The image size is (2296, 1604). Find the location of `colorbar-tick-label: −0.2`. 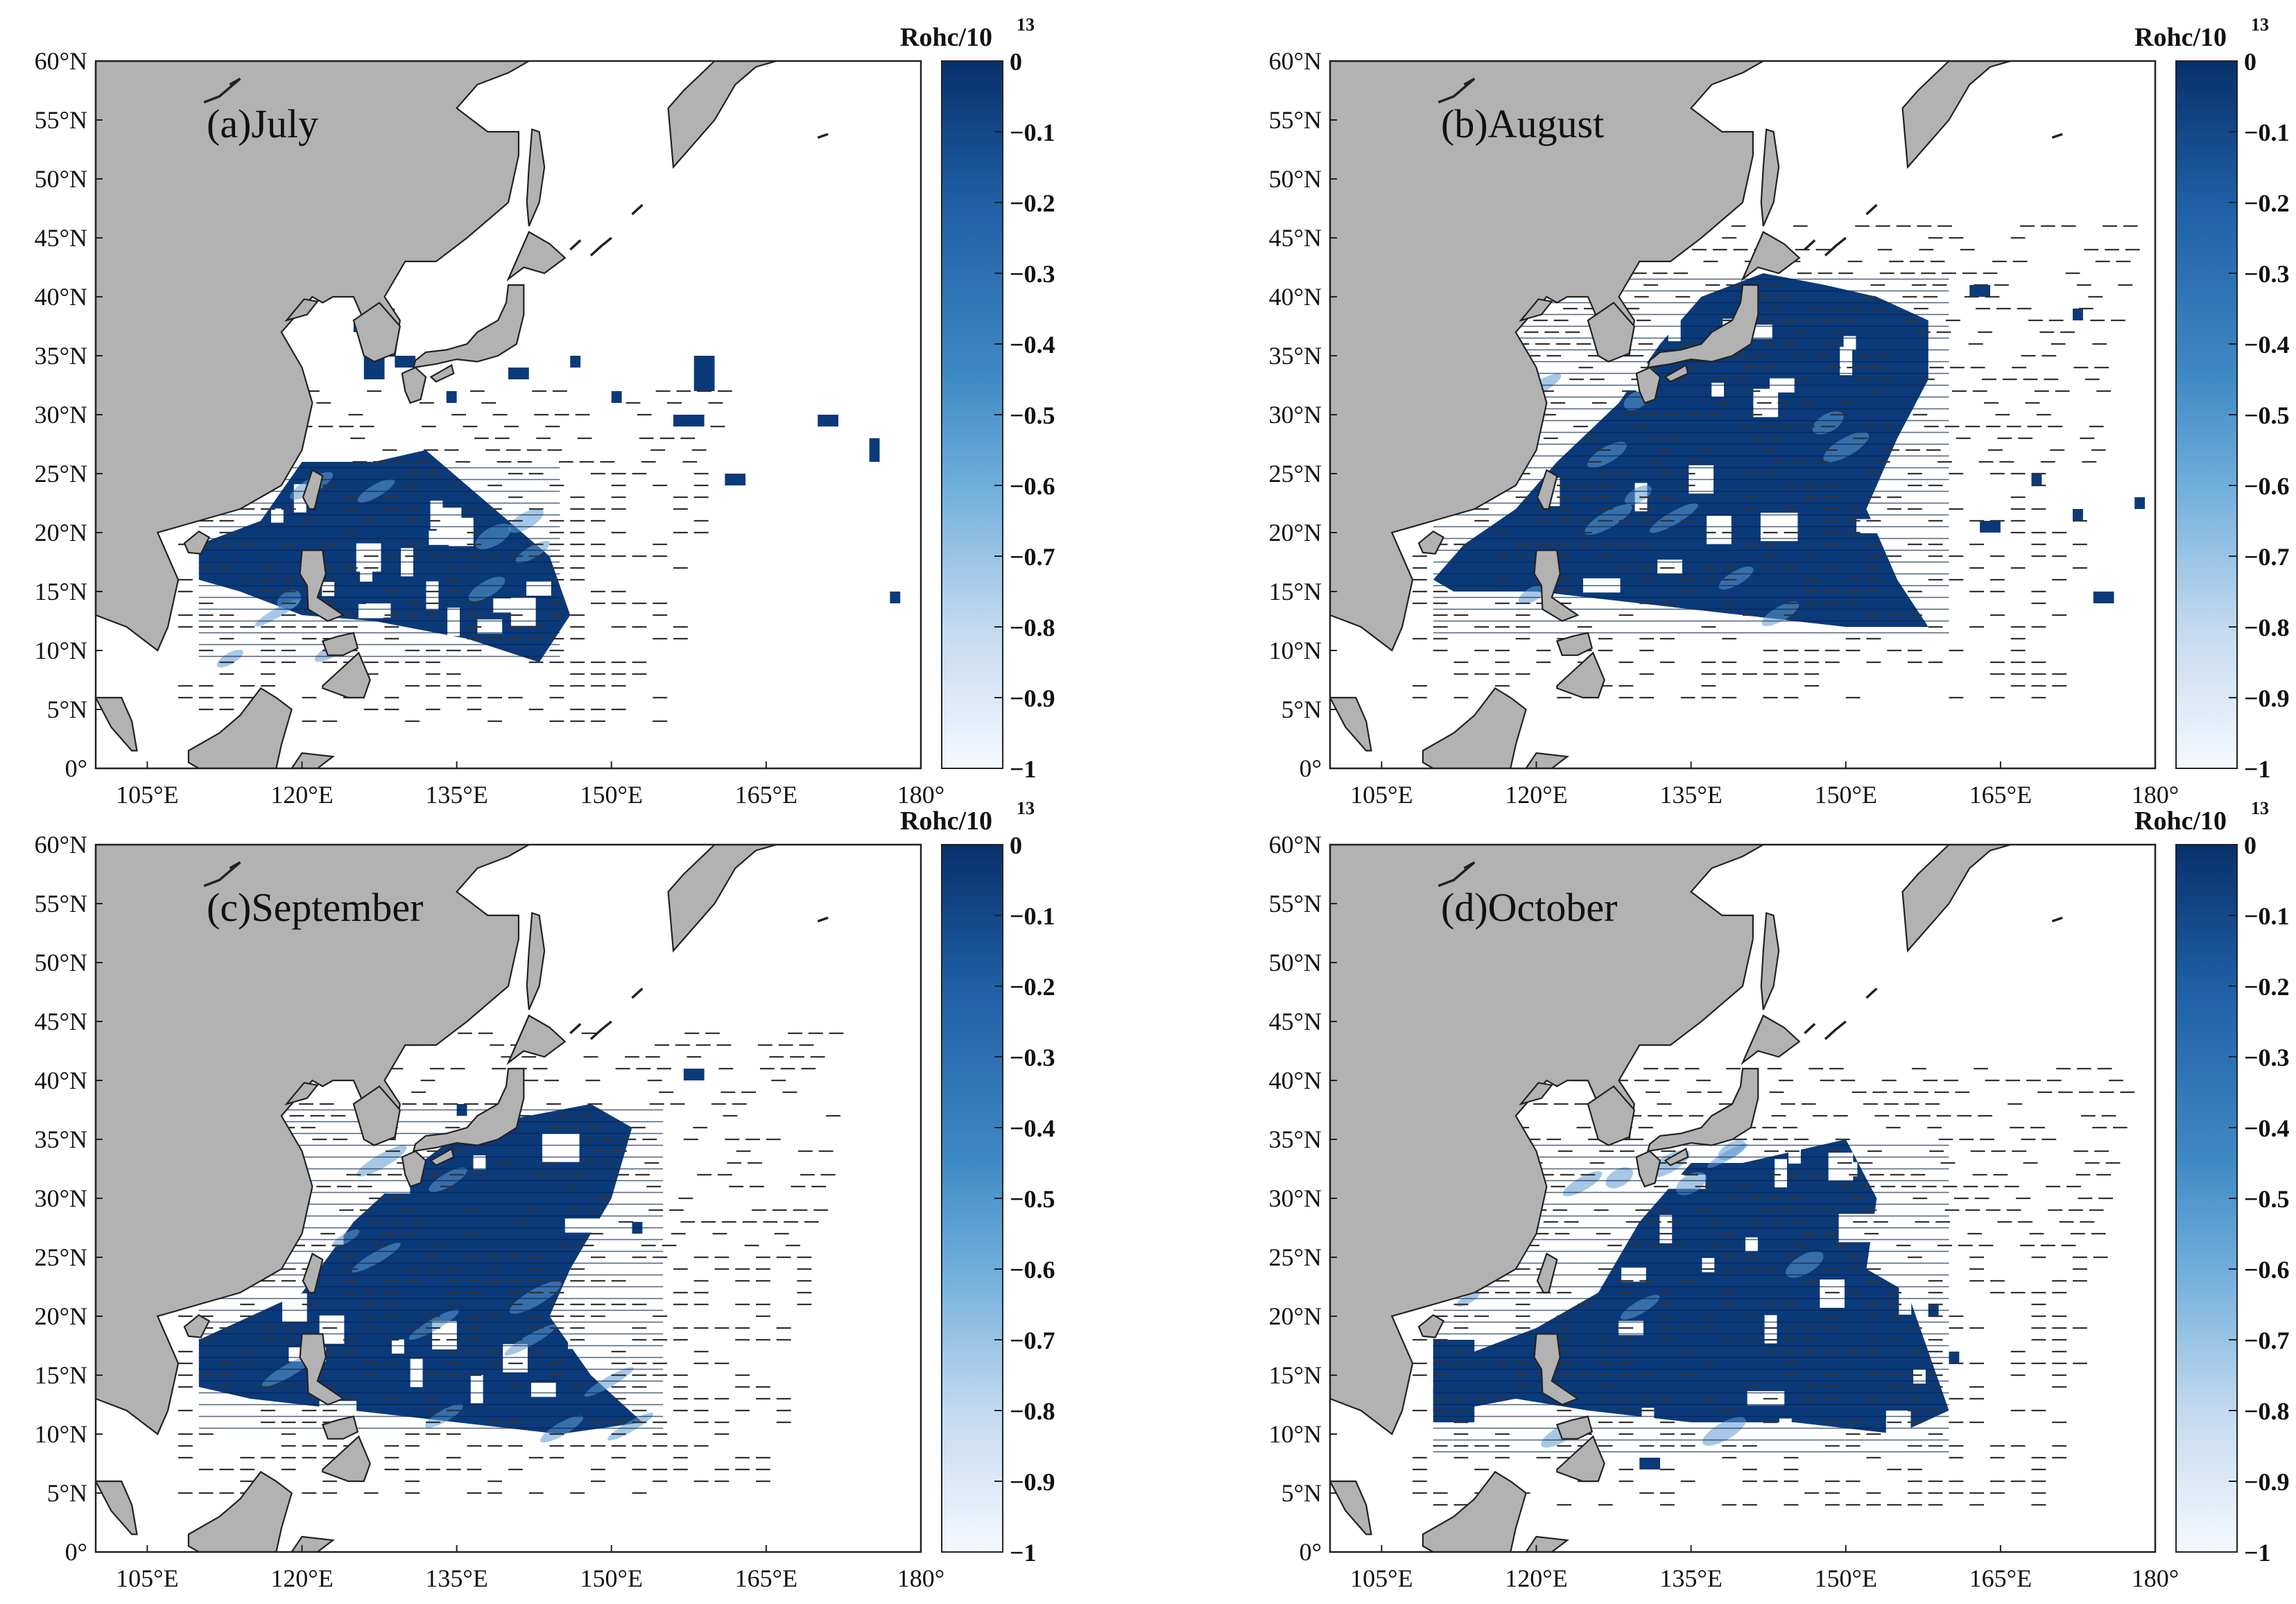

colorbar-tick-label: −0.2 is located at coordinates (2267, 203).